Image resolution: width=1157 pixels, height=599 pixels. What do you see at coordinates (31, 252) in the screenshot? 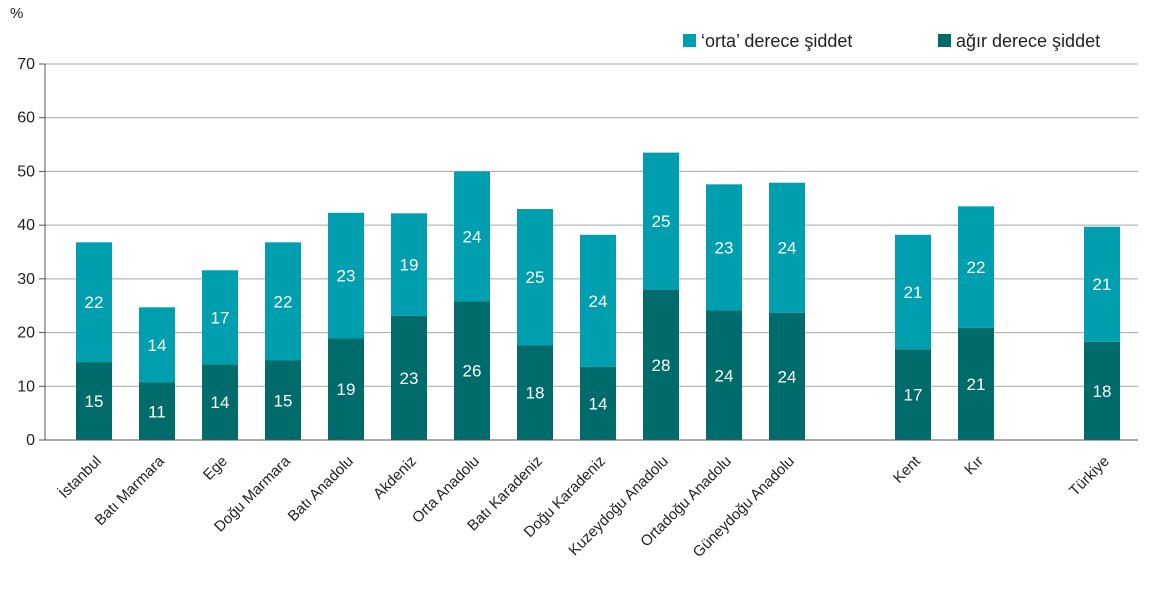
I see `y-axis: 0 10 20 30 40 50 60 70` at bounding box center [31, 252].